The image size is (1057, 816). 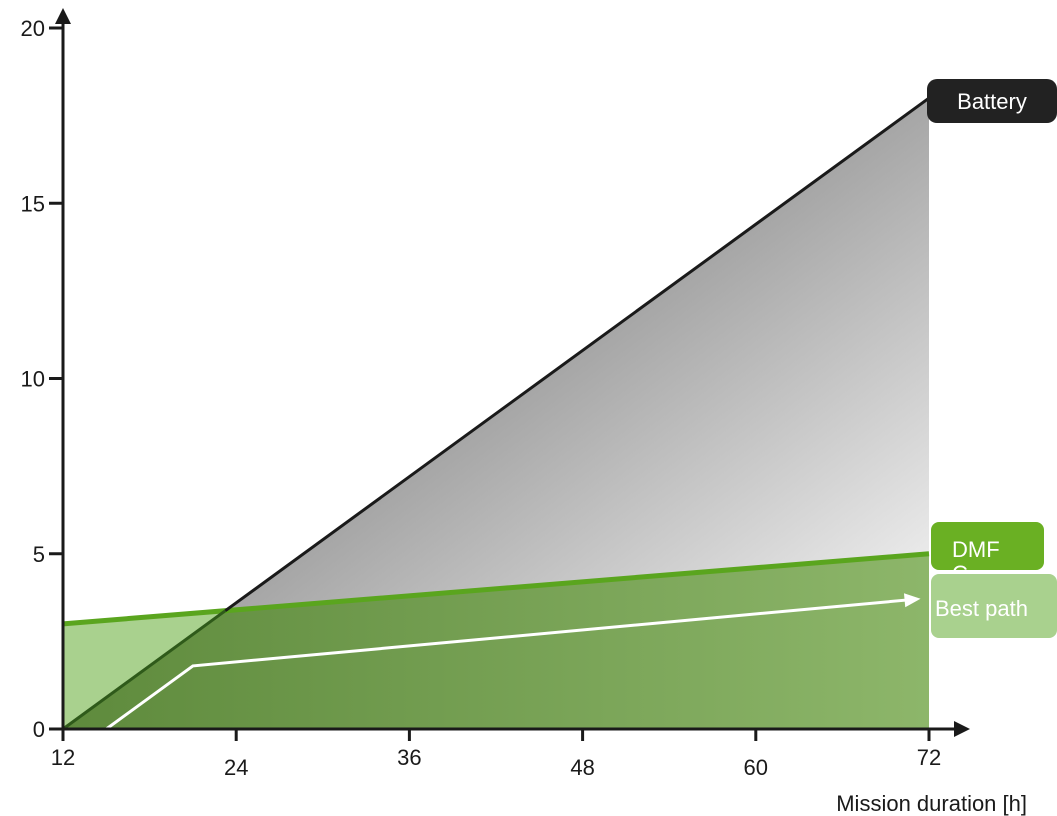 I want to click on y-tick-label: 5, so click(x=39, y=554).